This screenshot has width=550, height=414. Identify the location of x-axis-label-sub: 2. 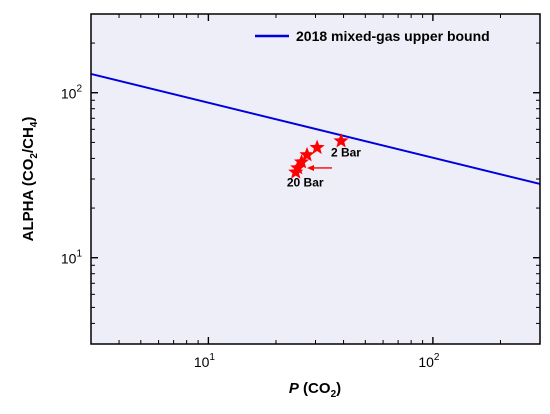
(334, 394).